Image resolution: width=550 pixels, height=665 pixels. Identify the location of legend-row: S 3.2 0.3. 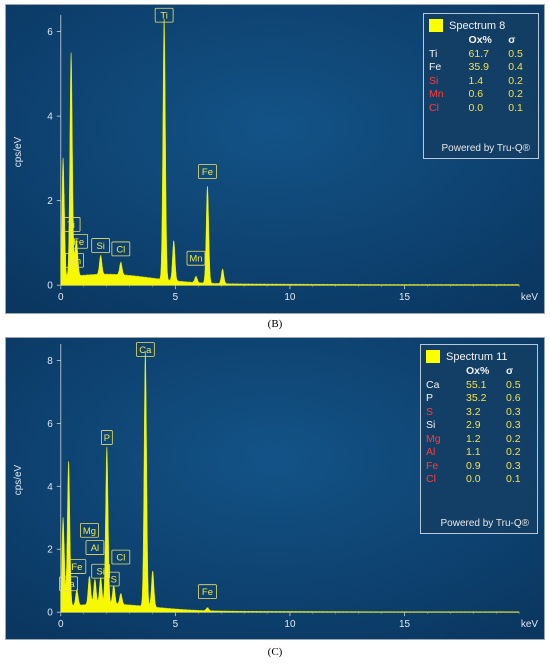
(481, 413).